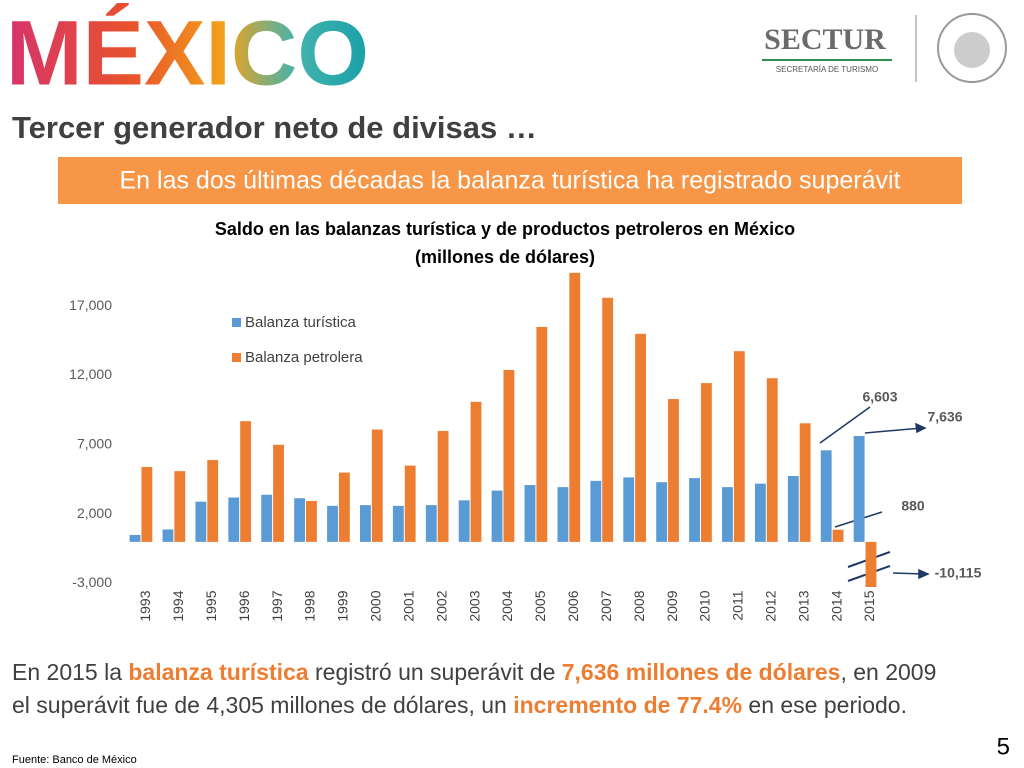  I want to click on x-tick-label: 2004, so click(507, 605).